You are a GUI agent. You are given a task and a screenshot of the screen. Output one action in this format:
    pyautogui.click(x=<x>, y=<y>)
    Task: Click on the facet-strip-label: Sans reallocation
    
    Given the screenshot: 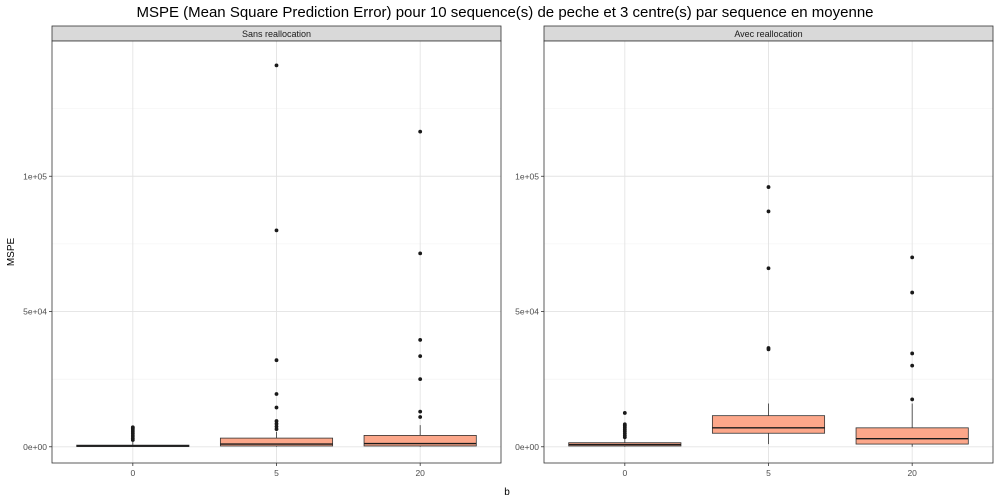 What is the action you would take?
    pyautogui.click(x=276, y=34)
    